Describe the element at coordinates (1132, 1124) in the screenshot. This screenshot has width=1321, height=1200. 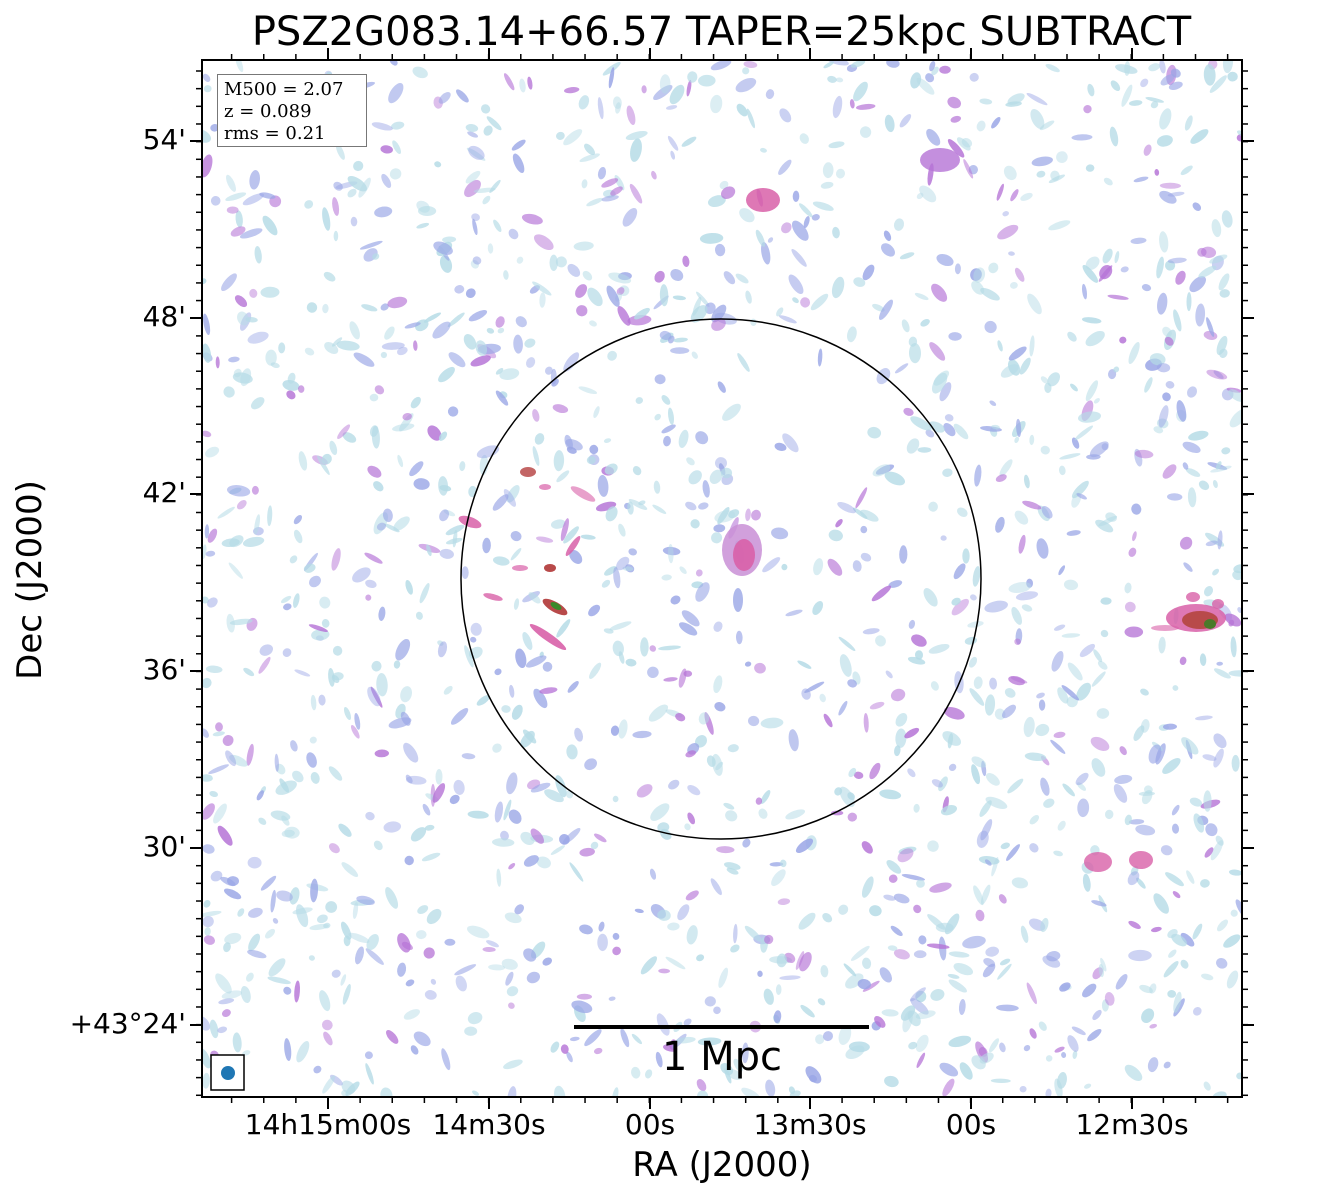
I see `x-tick-label: 12m30s` at that location.